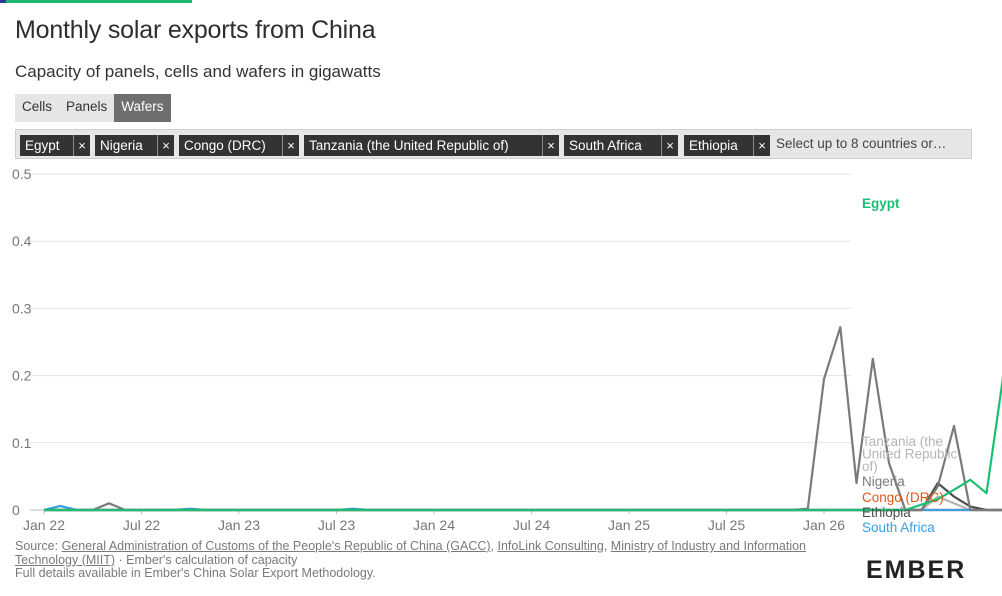 The height and width of the screenshot is (596, 1002). What do you see at coordinates (38, 546) in the screenshot?
I see `source-prefix: Source:` at bounding box center [38, 546].